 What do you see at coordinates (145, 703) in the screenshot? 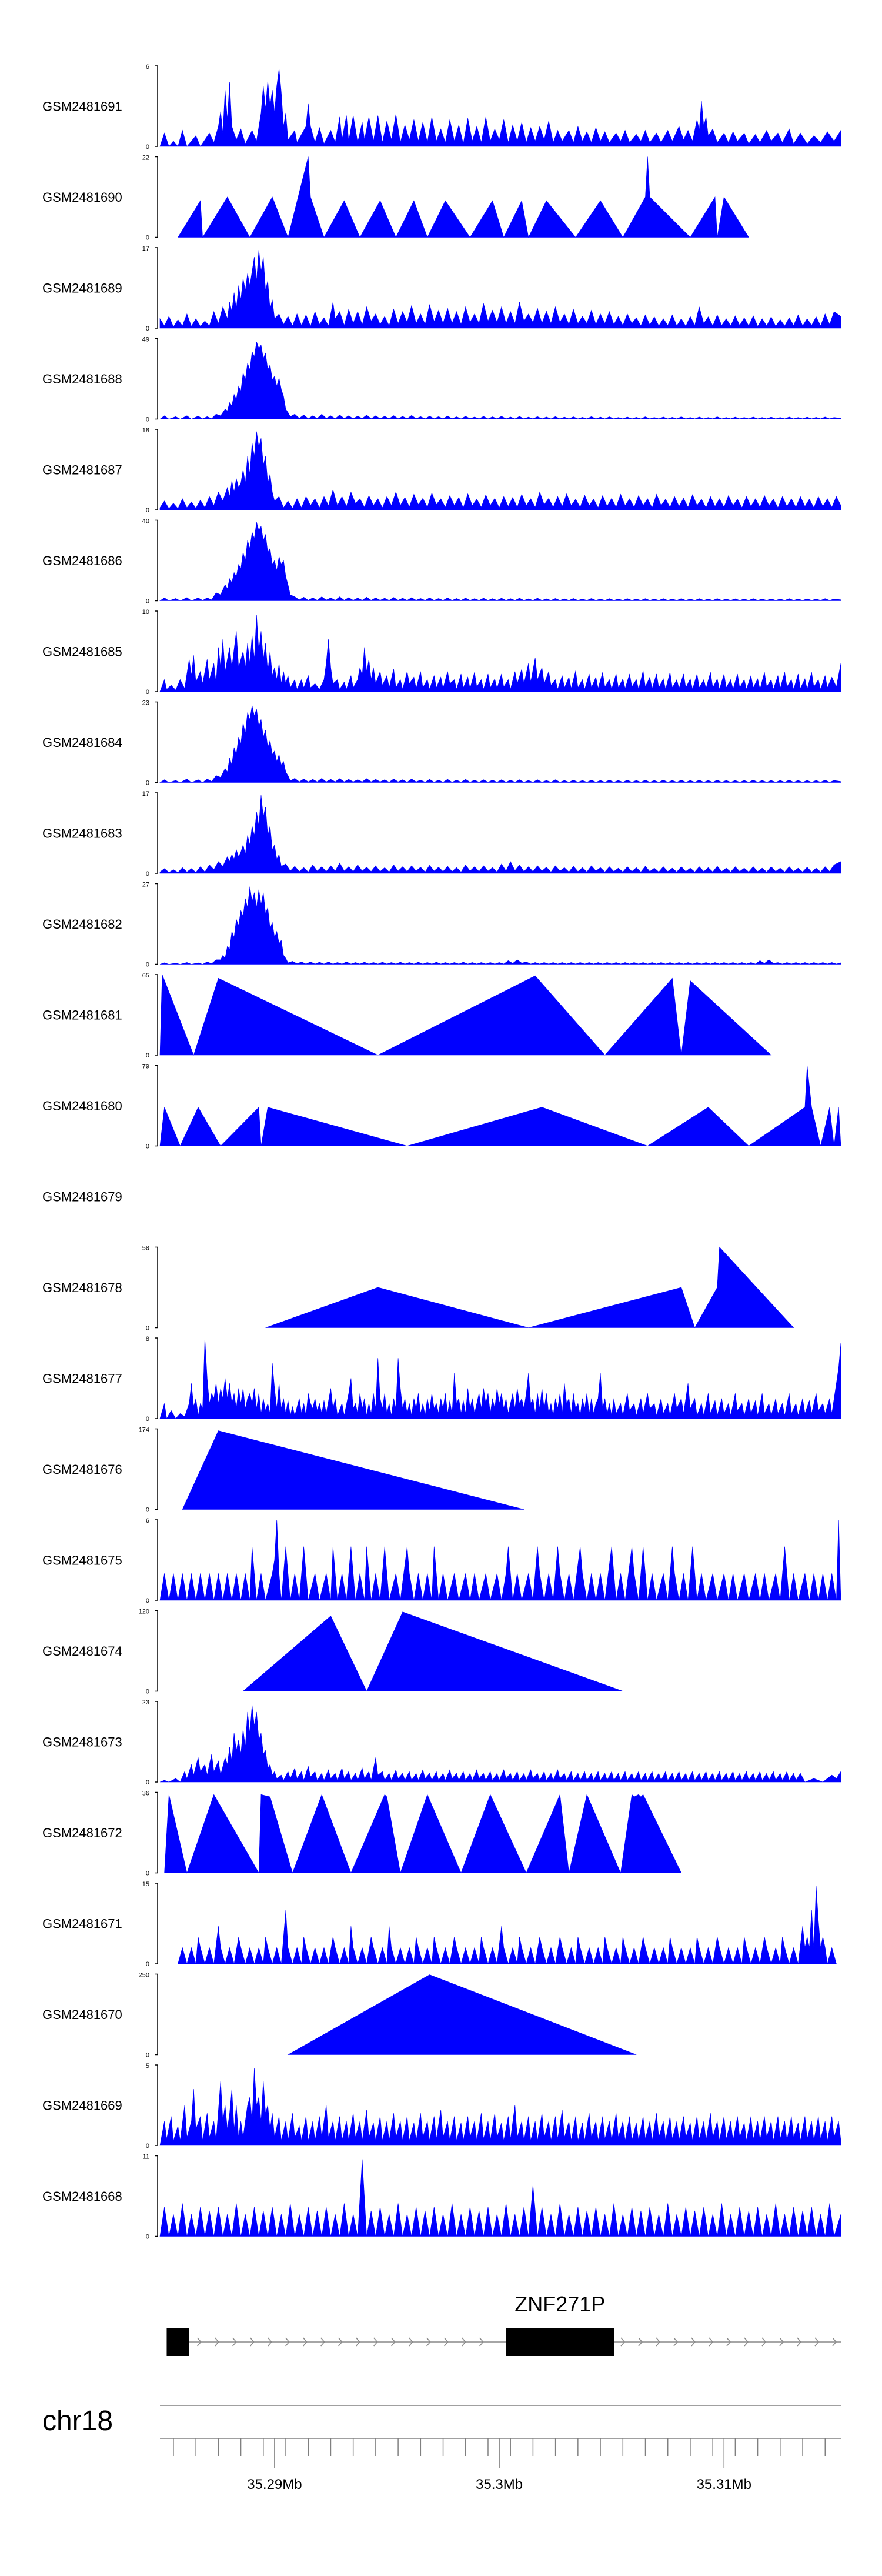
I see `track-y-max-label: 23` at bounding box center [145, 703].